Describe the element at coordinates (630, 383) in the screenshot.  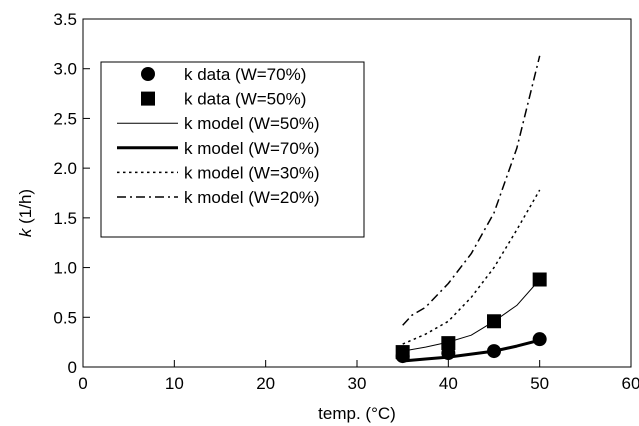
I see `x-tick-label: 60` at that location.